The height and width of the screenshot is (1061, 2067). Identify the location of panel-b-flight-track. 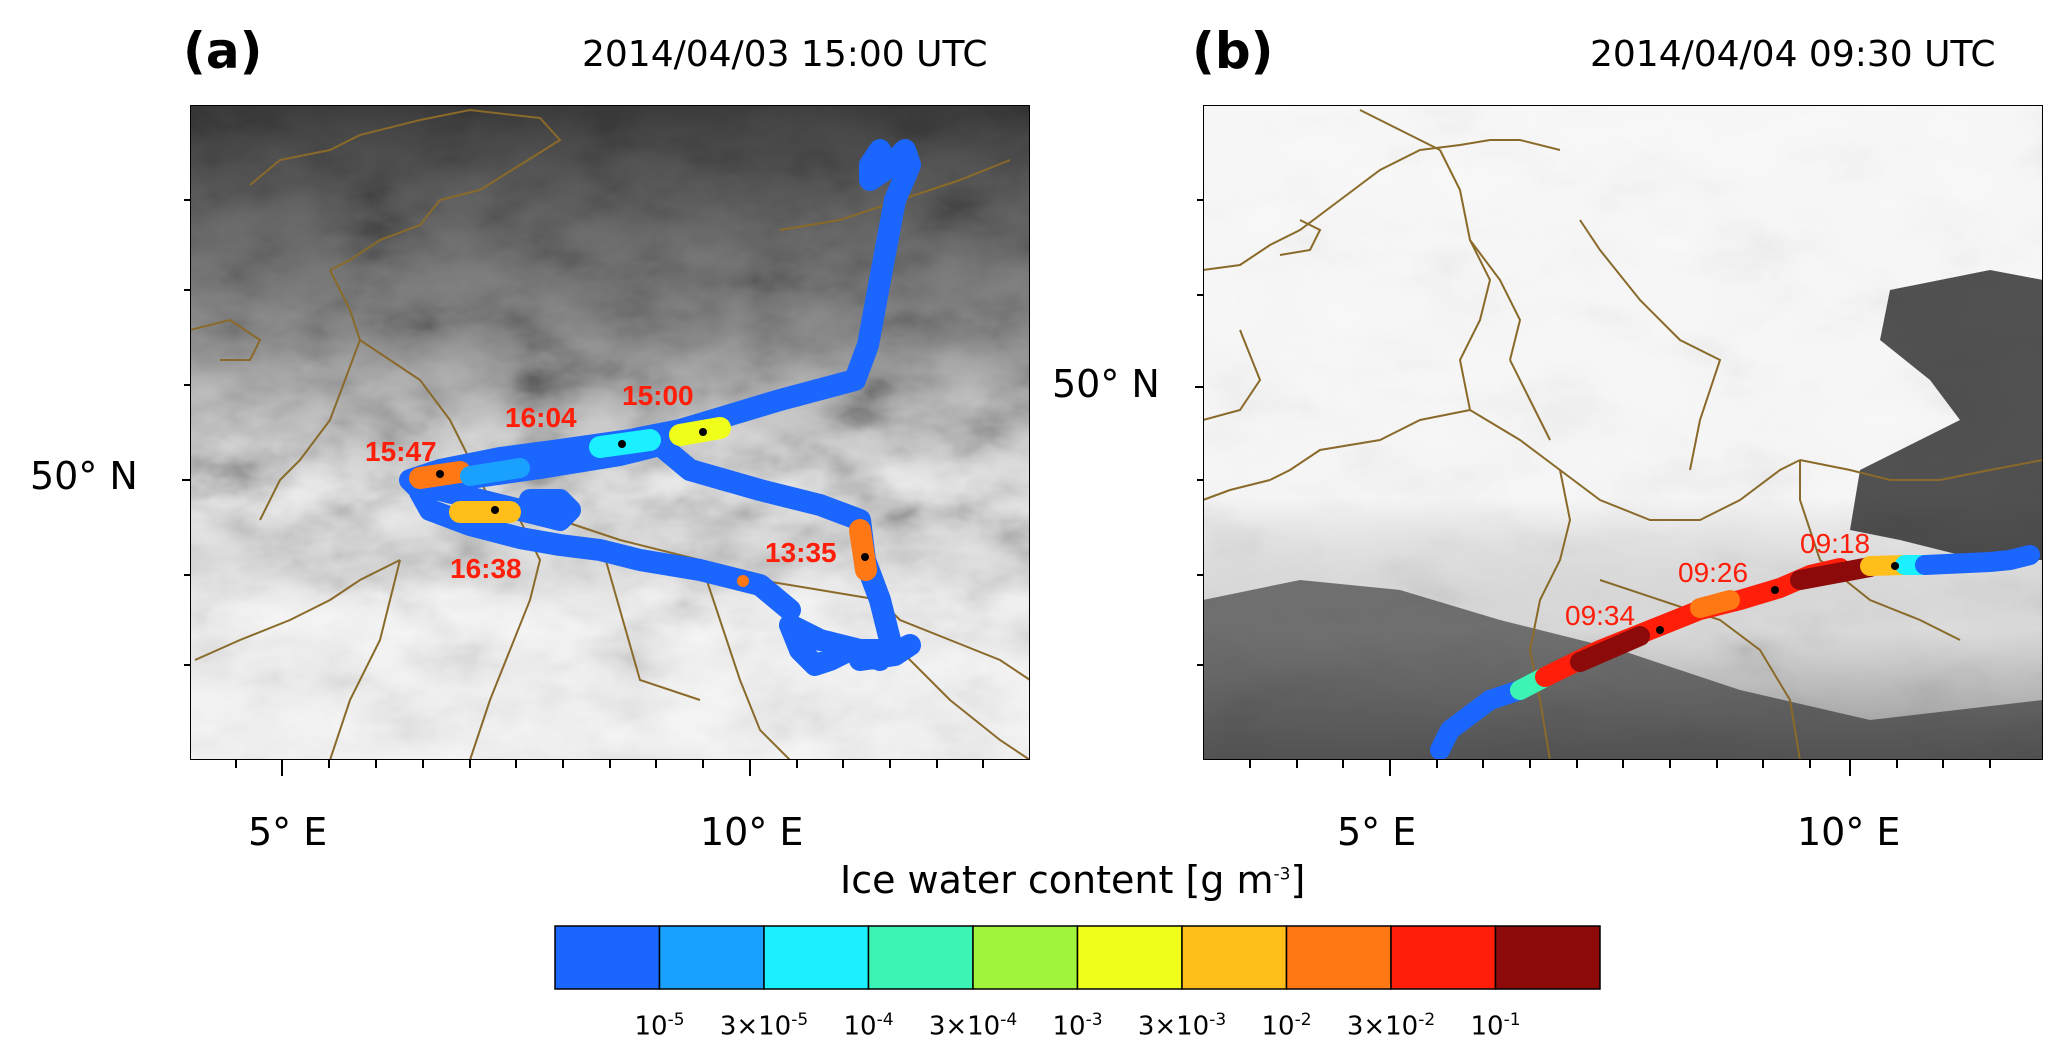
(1735, 652).